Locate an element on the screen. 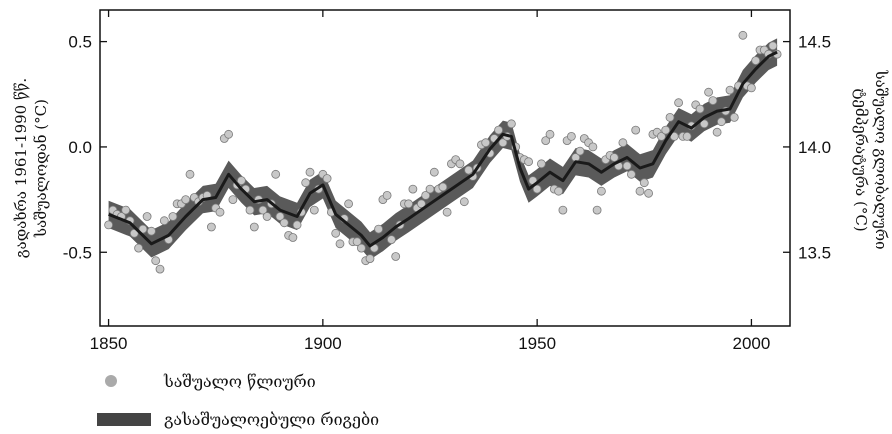 Image resolution: width=892 pixels, height=434 pixels. legend-band-swatch is located at coordinates (124, 419).